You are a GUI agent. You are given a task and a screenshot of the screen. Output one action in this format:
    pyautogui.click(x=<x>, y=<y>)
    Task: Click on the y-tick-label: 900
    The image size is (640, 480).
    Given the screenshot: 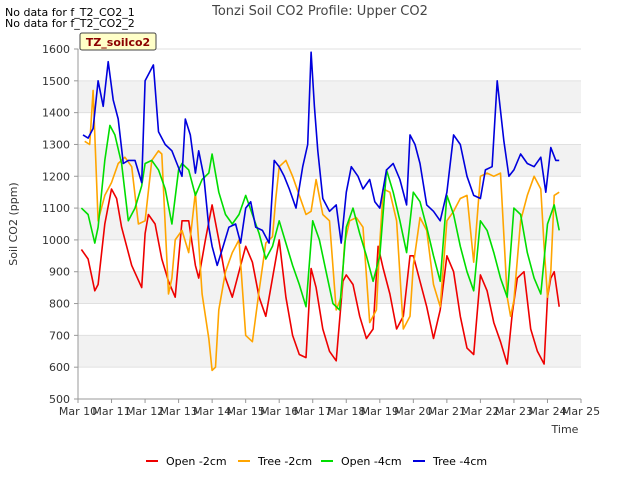 What is the action you would take?
    pyautogui.click(x=59, y=272)
    